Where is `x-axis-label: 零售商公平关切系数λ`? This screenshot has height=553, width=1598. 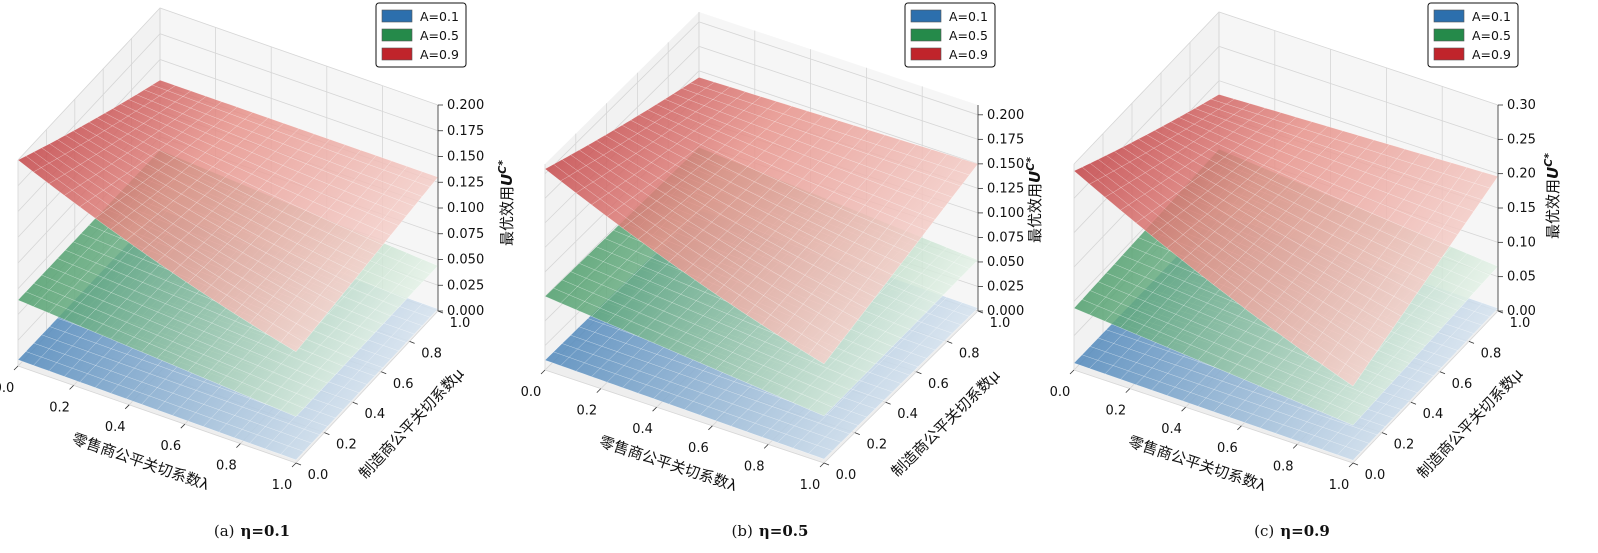 x-axis-label: 零售商公平关切系数λ is located at coordinates (668, 464).